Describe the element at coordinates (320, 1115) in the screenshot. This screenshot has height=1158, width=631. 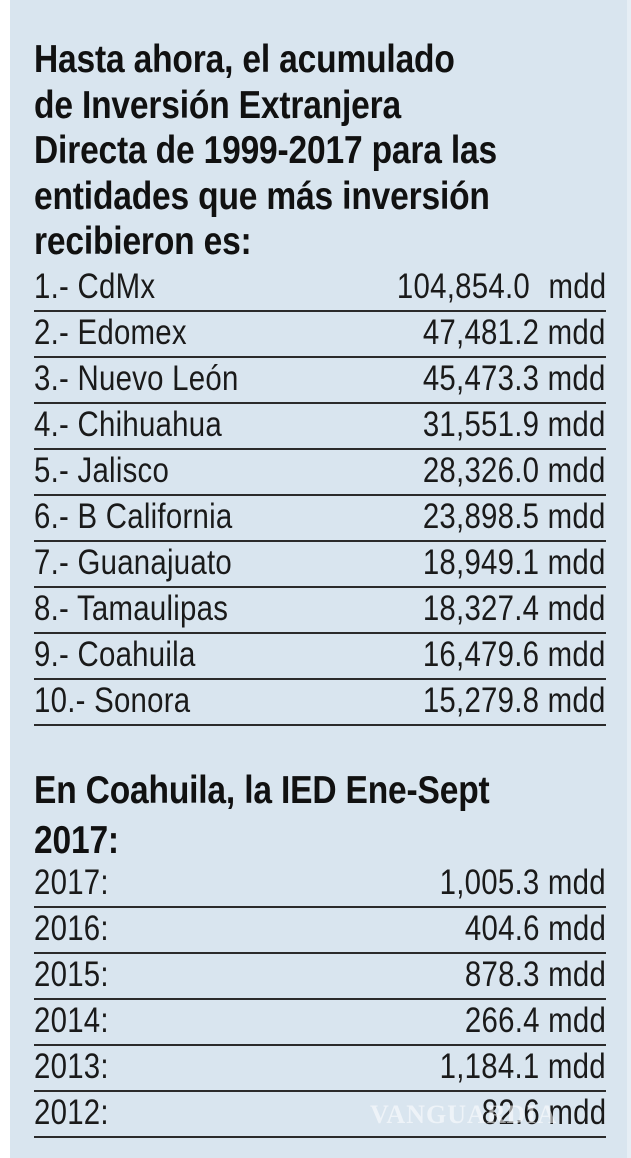
I see `table-row: 2012: 82.6 mdd` at that location.